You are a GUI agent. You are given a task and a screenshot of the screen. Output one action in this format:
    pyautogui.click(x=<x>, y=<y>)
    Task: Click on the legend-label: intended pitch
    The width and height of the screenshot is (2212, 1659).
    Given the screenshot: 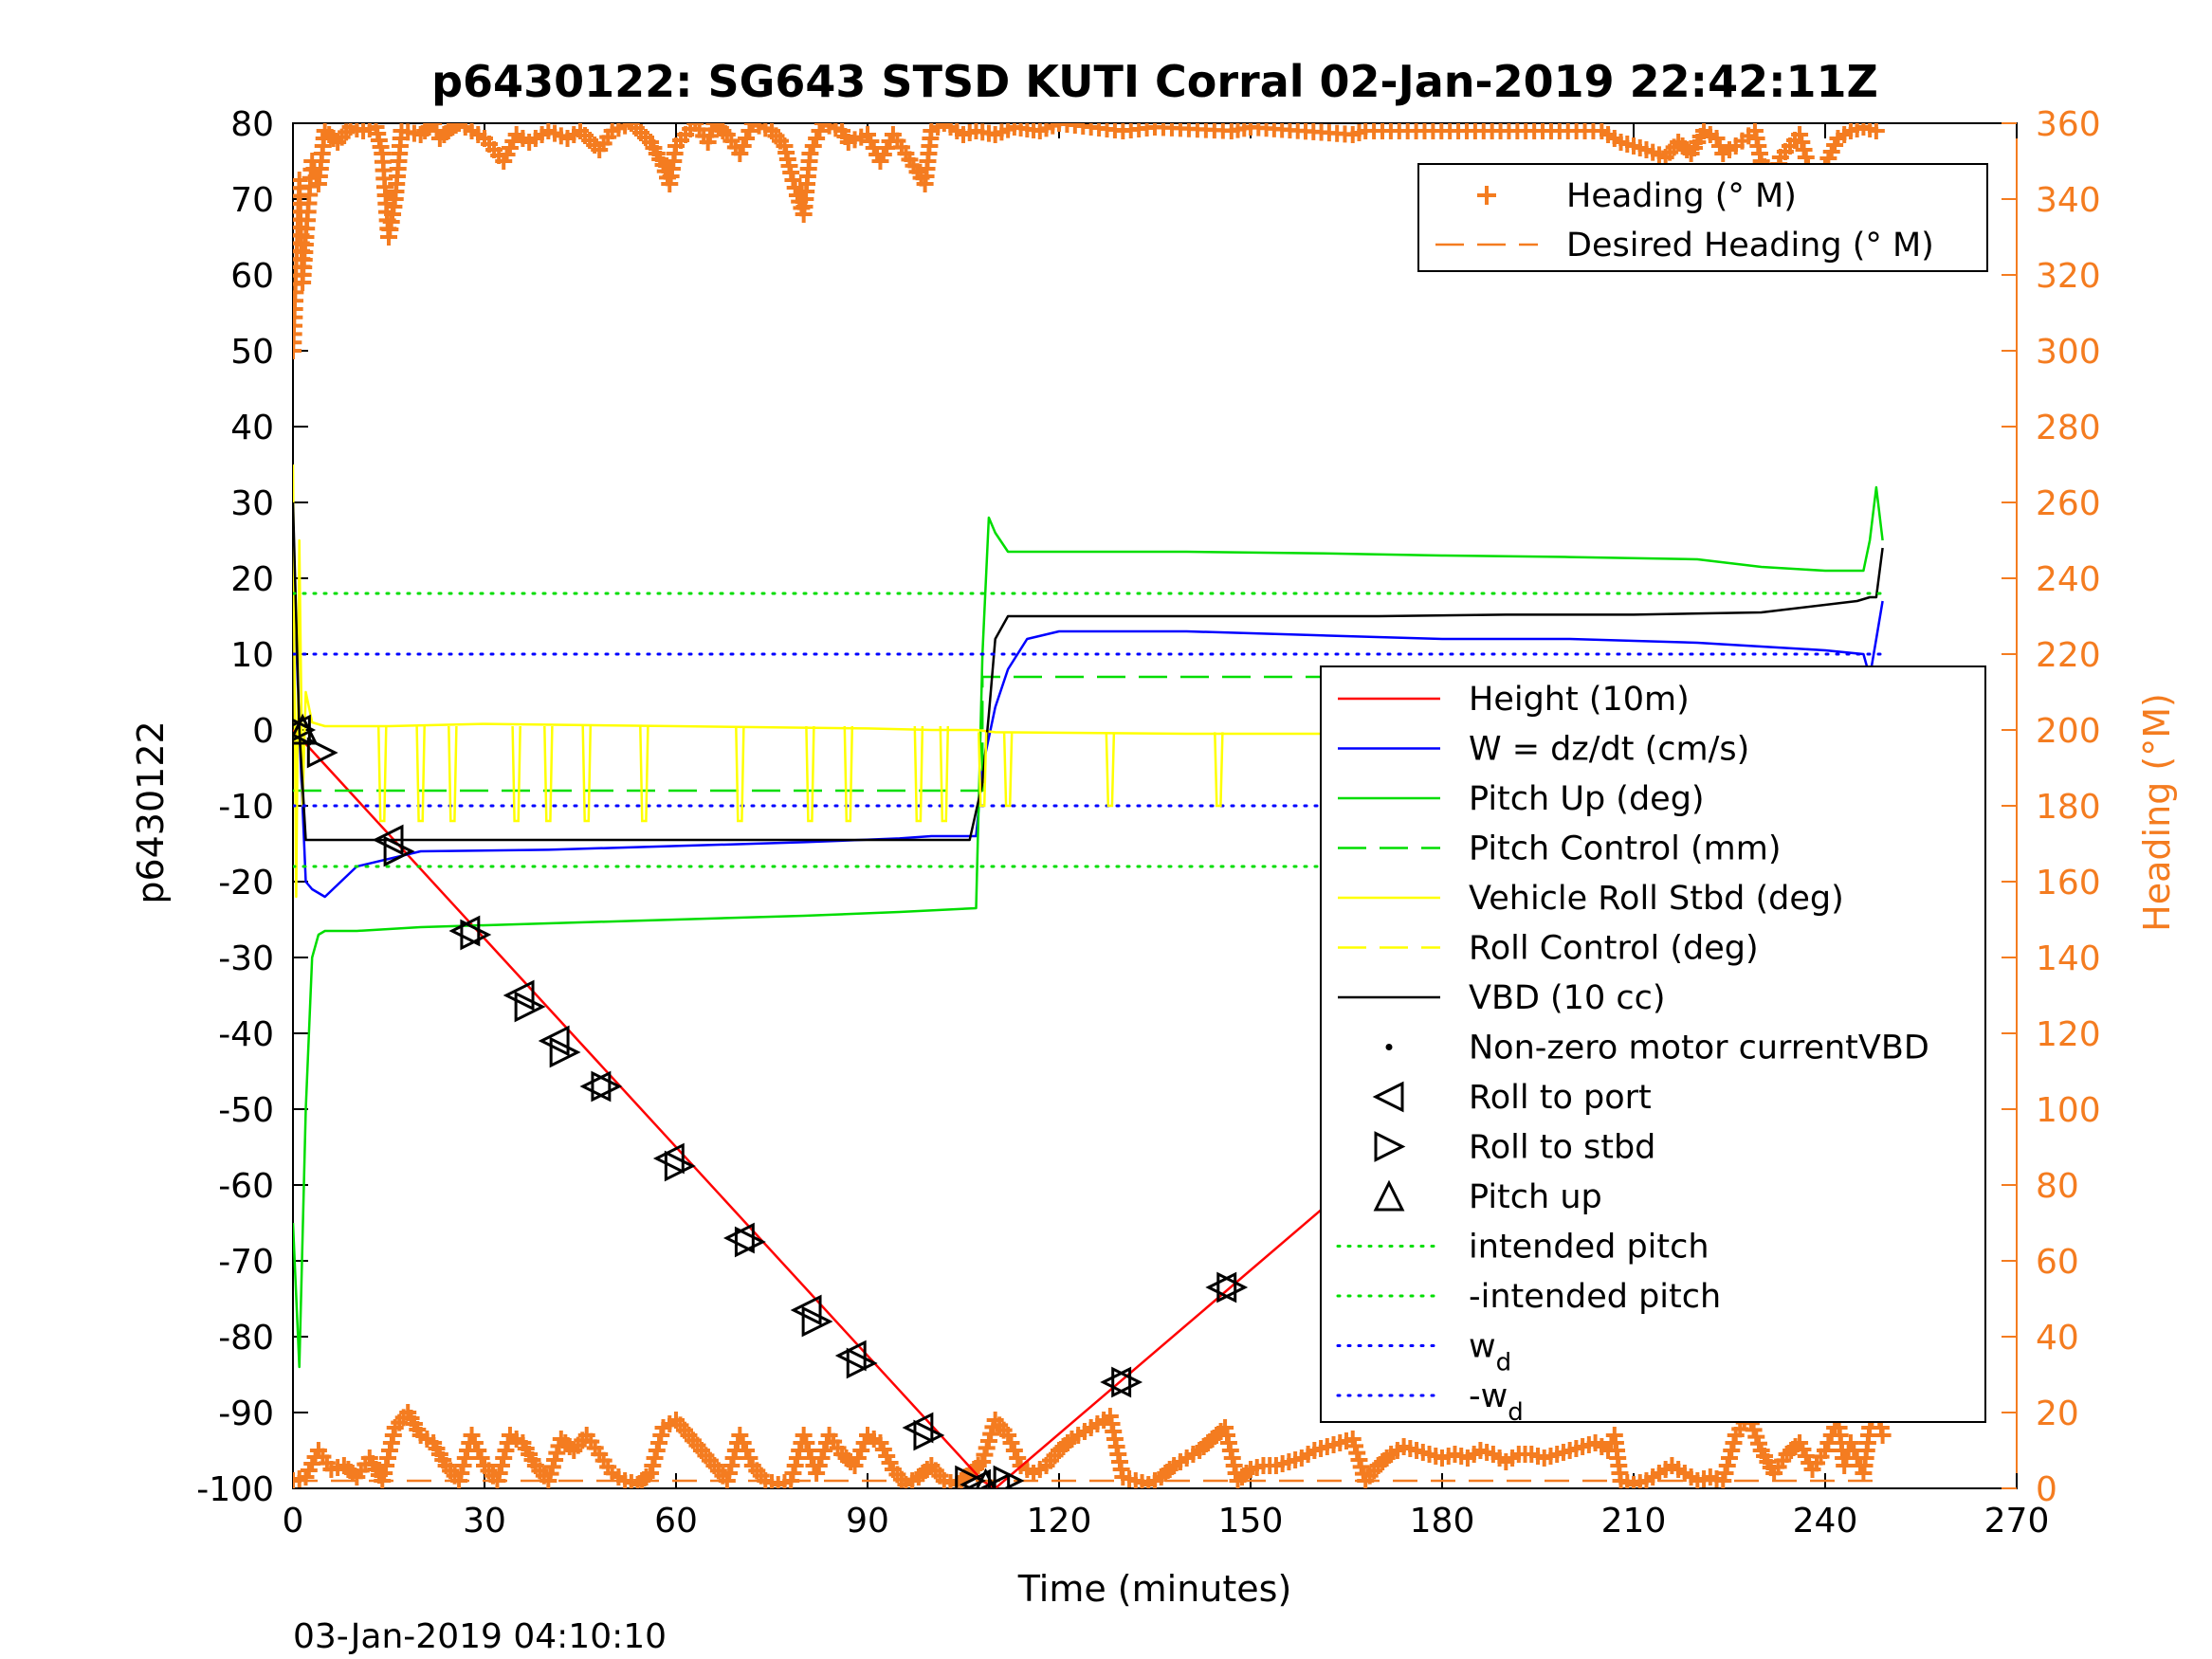 What is the action you would take?
    pyautogui.click(x=1589, y=1248)
    